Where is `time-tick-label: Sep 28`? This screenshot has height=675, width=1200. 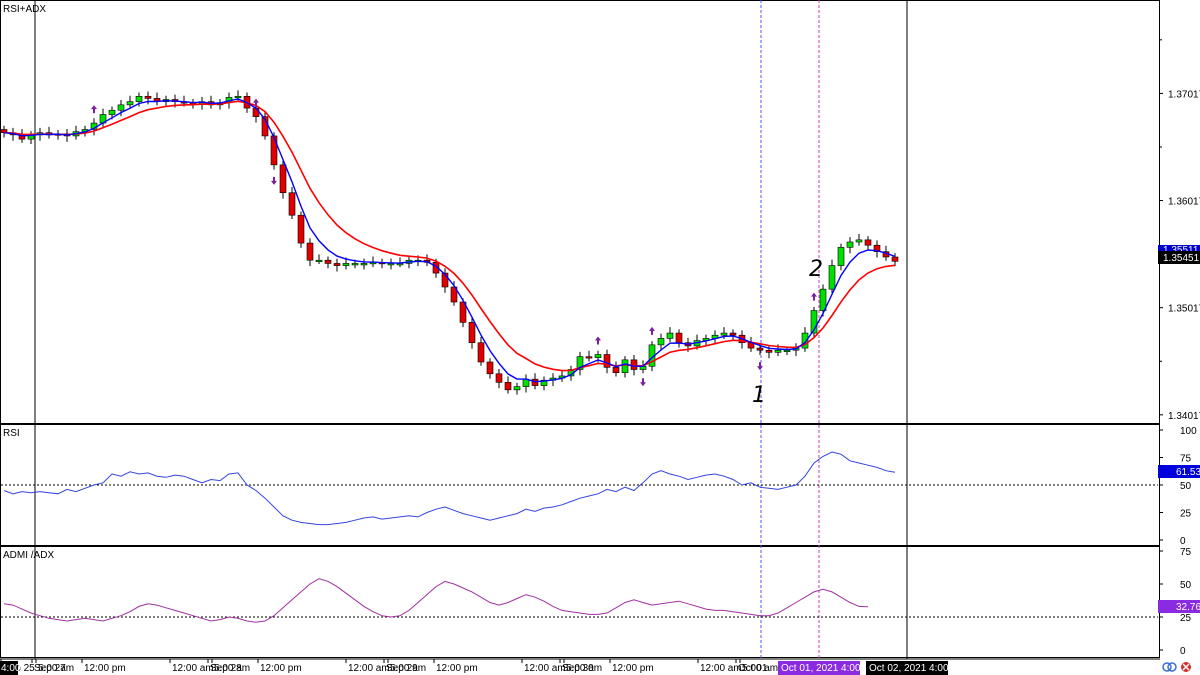
time-tick-label: Sep 28 is located at coordinates (226, 668).